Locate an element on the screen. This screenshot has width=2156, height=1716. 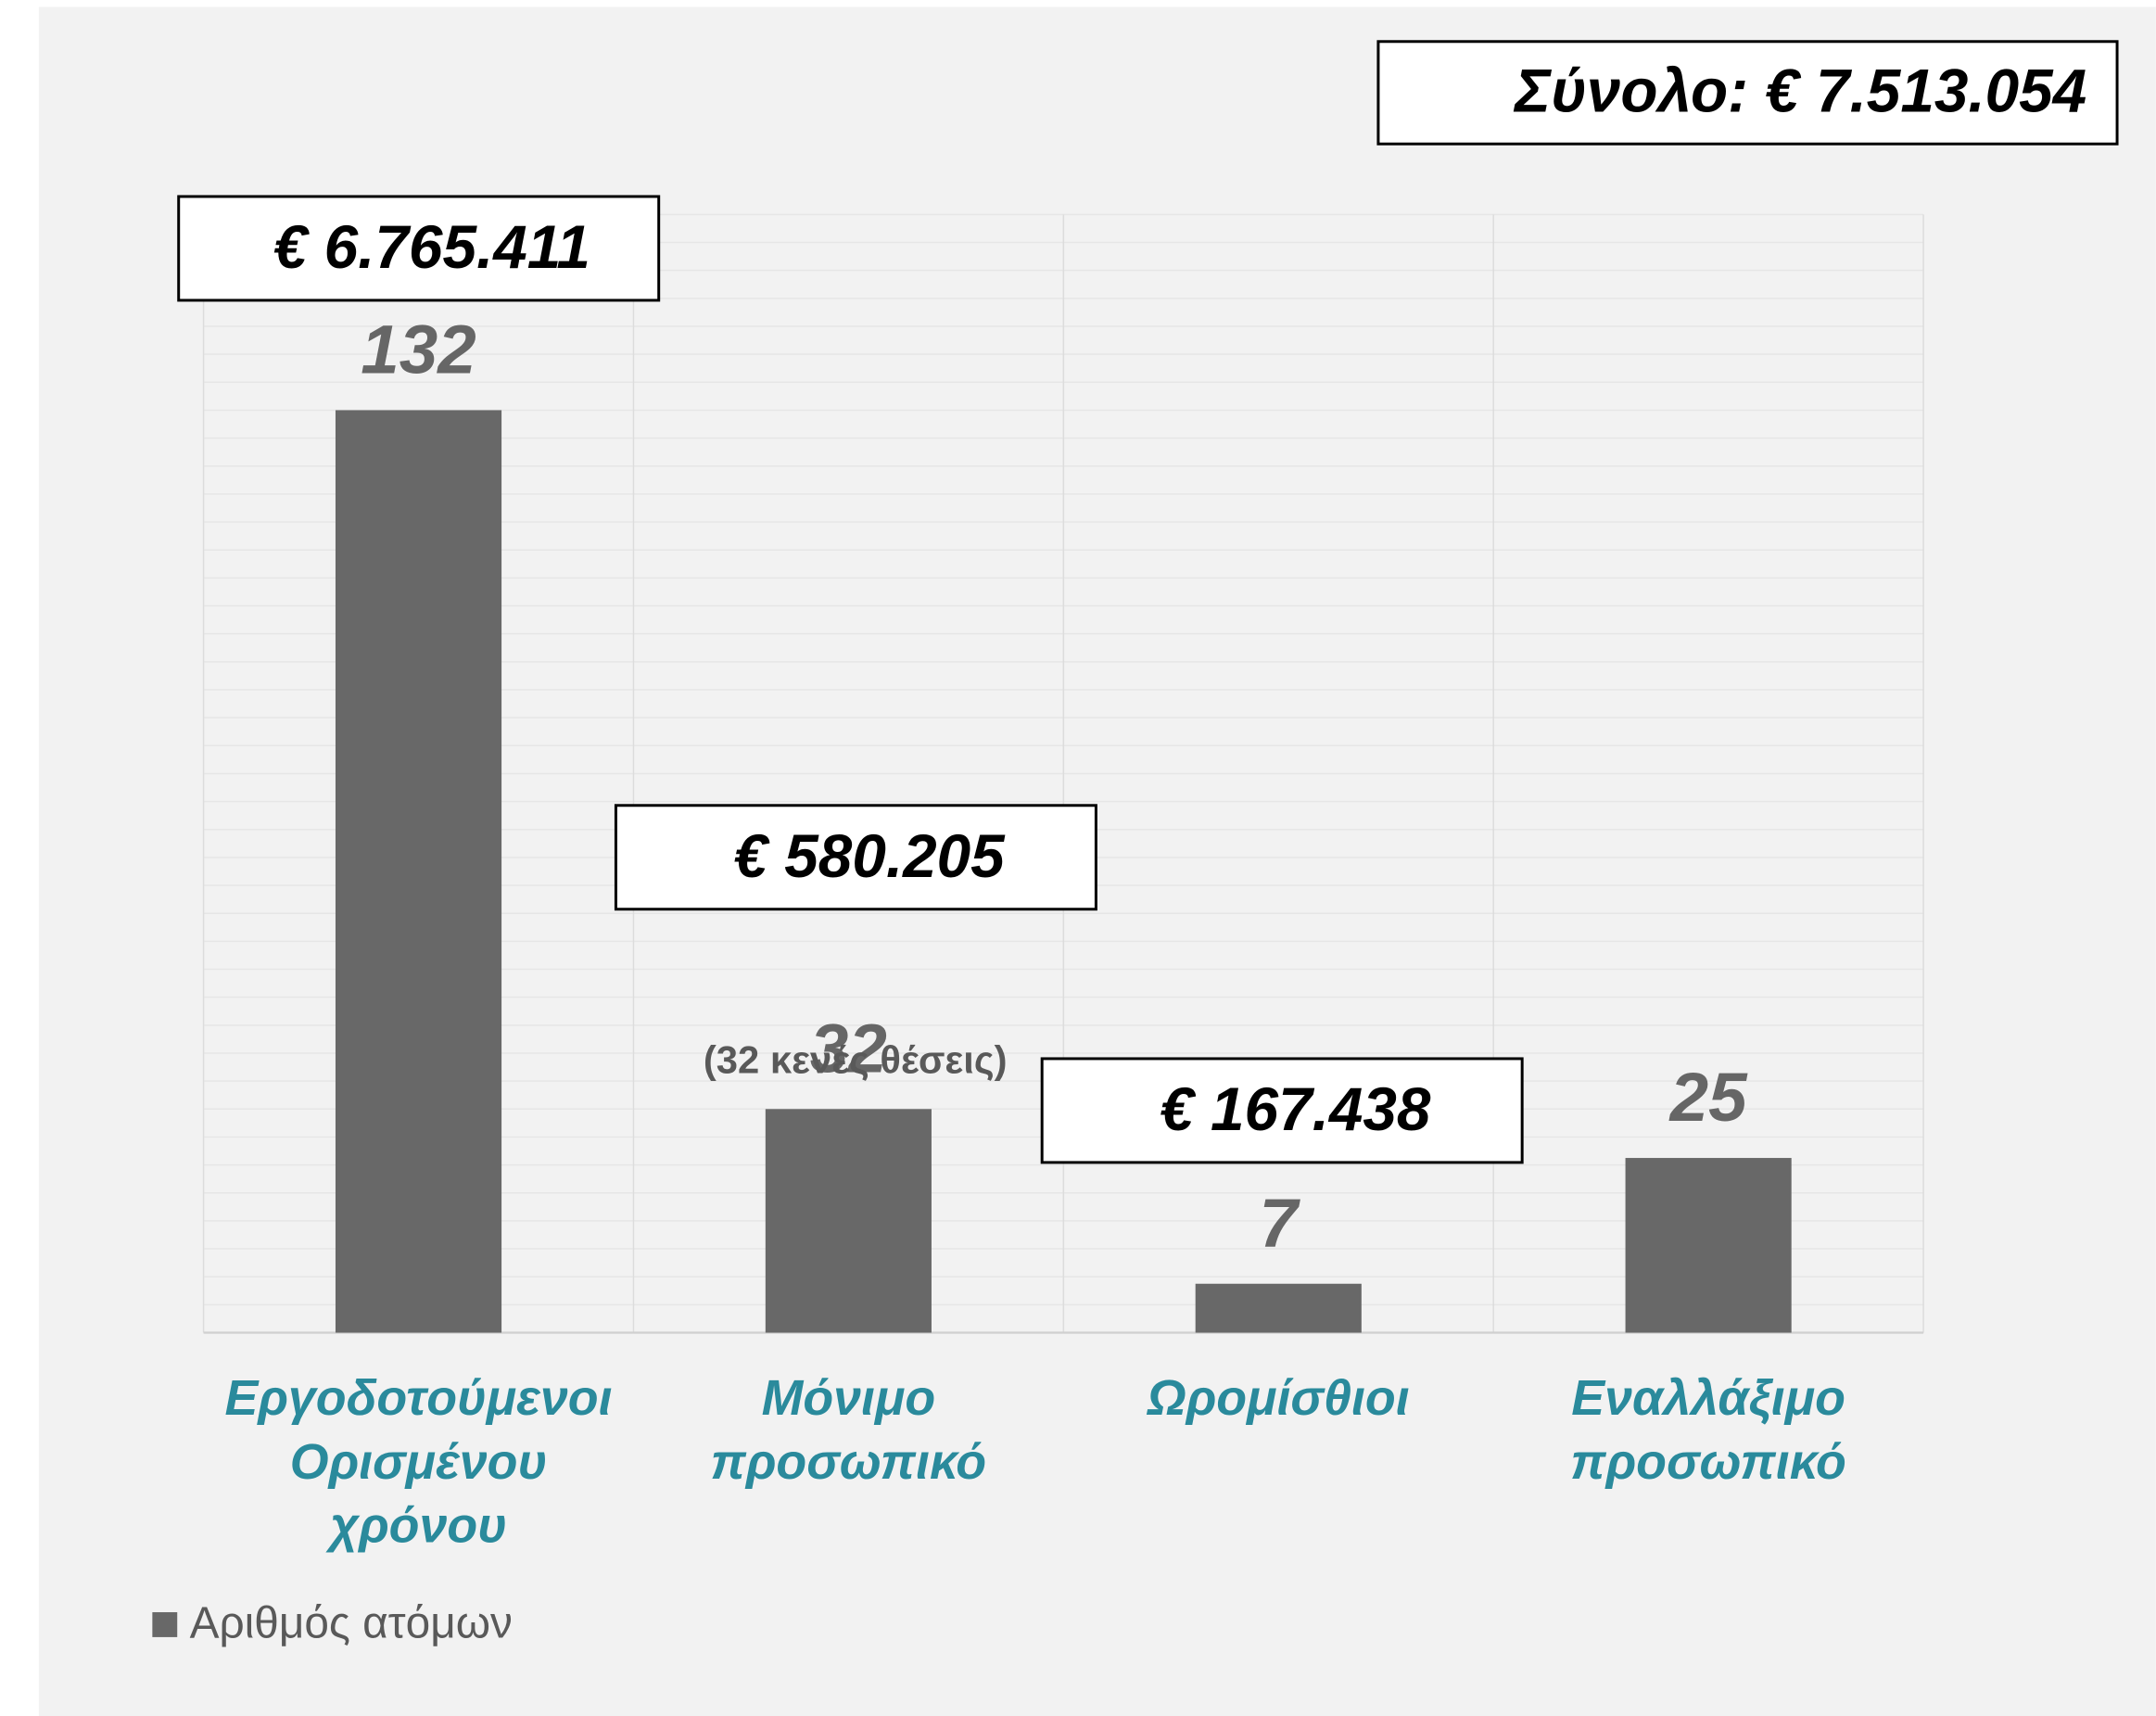
x-tick-label-line: χρόνου is located at coordinates (416, 1526).